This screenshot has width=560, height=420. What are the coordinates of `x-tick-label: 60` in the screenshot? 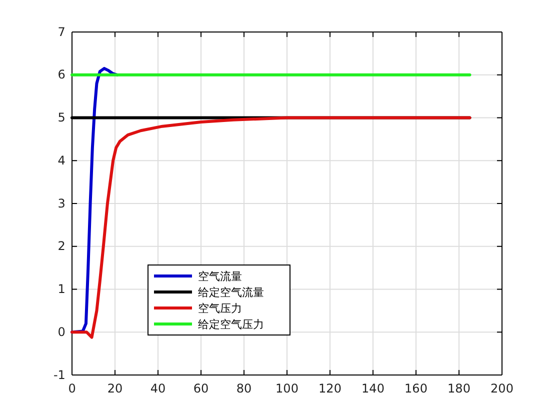 It's located at (201, 388).